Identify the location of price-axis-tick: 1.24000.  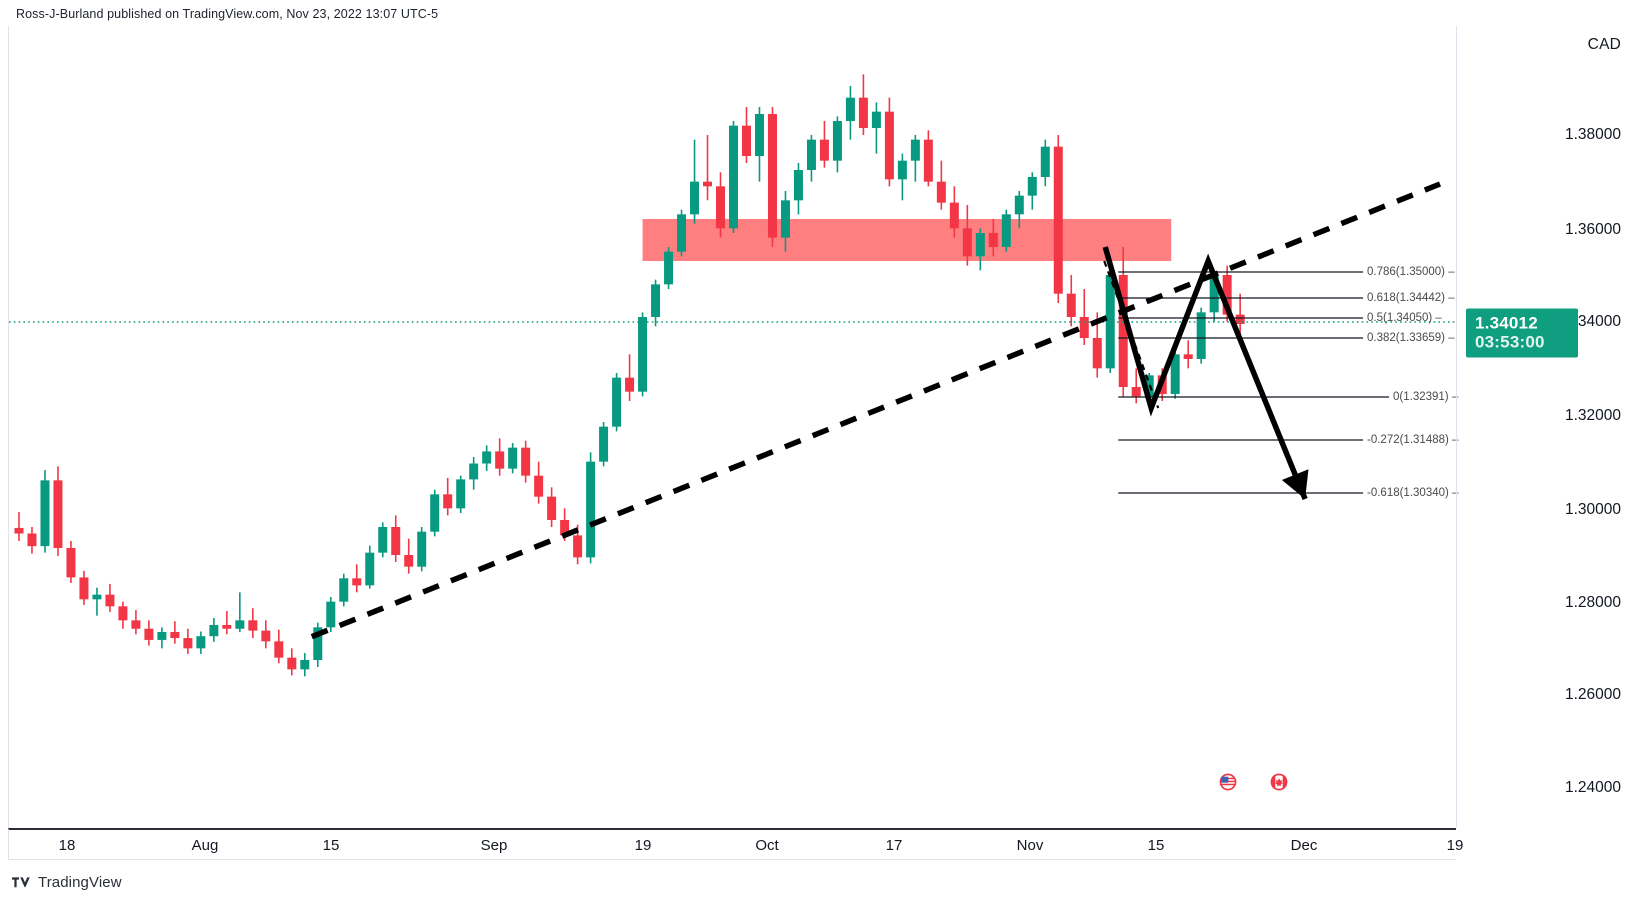
(1592, 787).